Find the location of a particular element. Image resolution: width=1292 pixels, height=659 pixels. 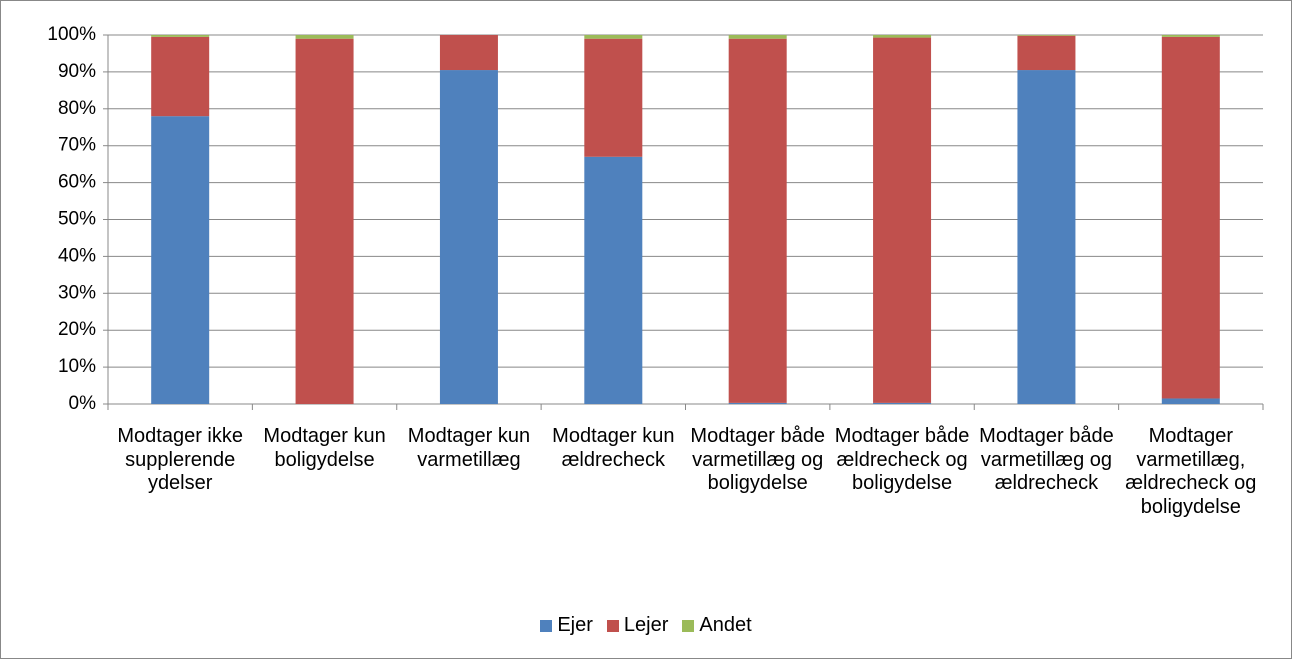

y-tick-label: 60% is located at coordinates (77, 182).